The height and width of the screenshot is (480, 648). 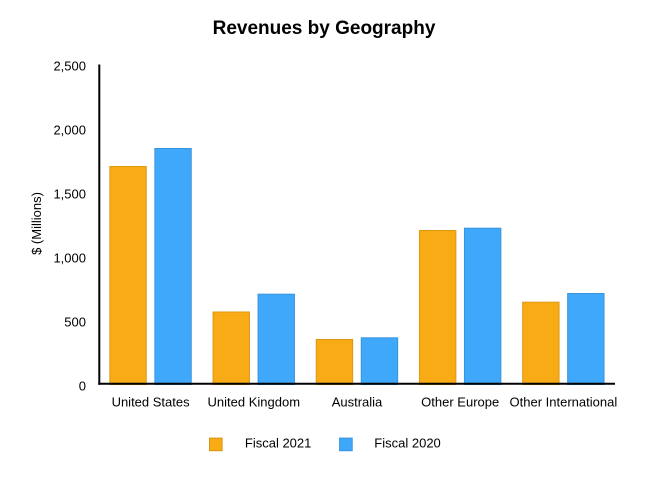 What do you see at coordinates (75, 322) in the screenshot?
I see `svg-text: 500` at bounding box center [75, 322].